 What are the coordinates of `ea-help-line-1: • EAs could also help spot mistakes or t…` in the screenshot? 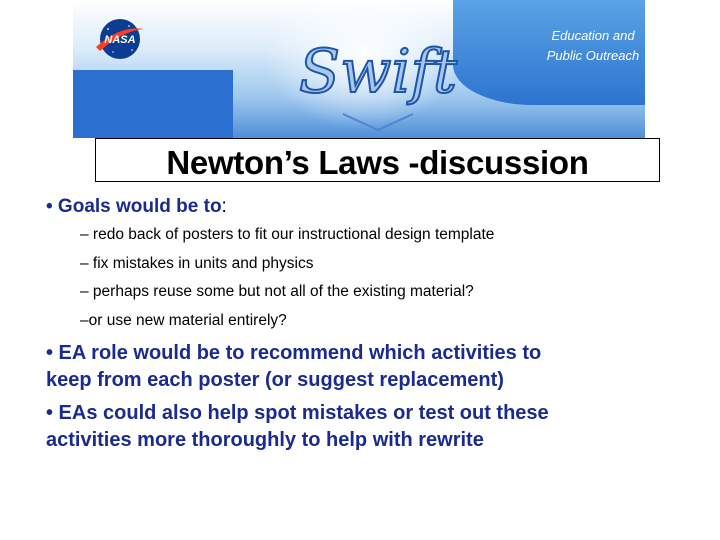 It's located at (297, 413).